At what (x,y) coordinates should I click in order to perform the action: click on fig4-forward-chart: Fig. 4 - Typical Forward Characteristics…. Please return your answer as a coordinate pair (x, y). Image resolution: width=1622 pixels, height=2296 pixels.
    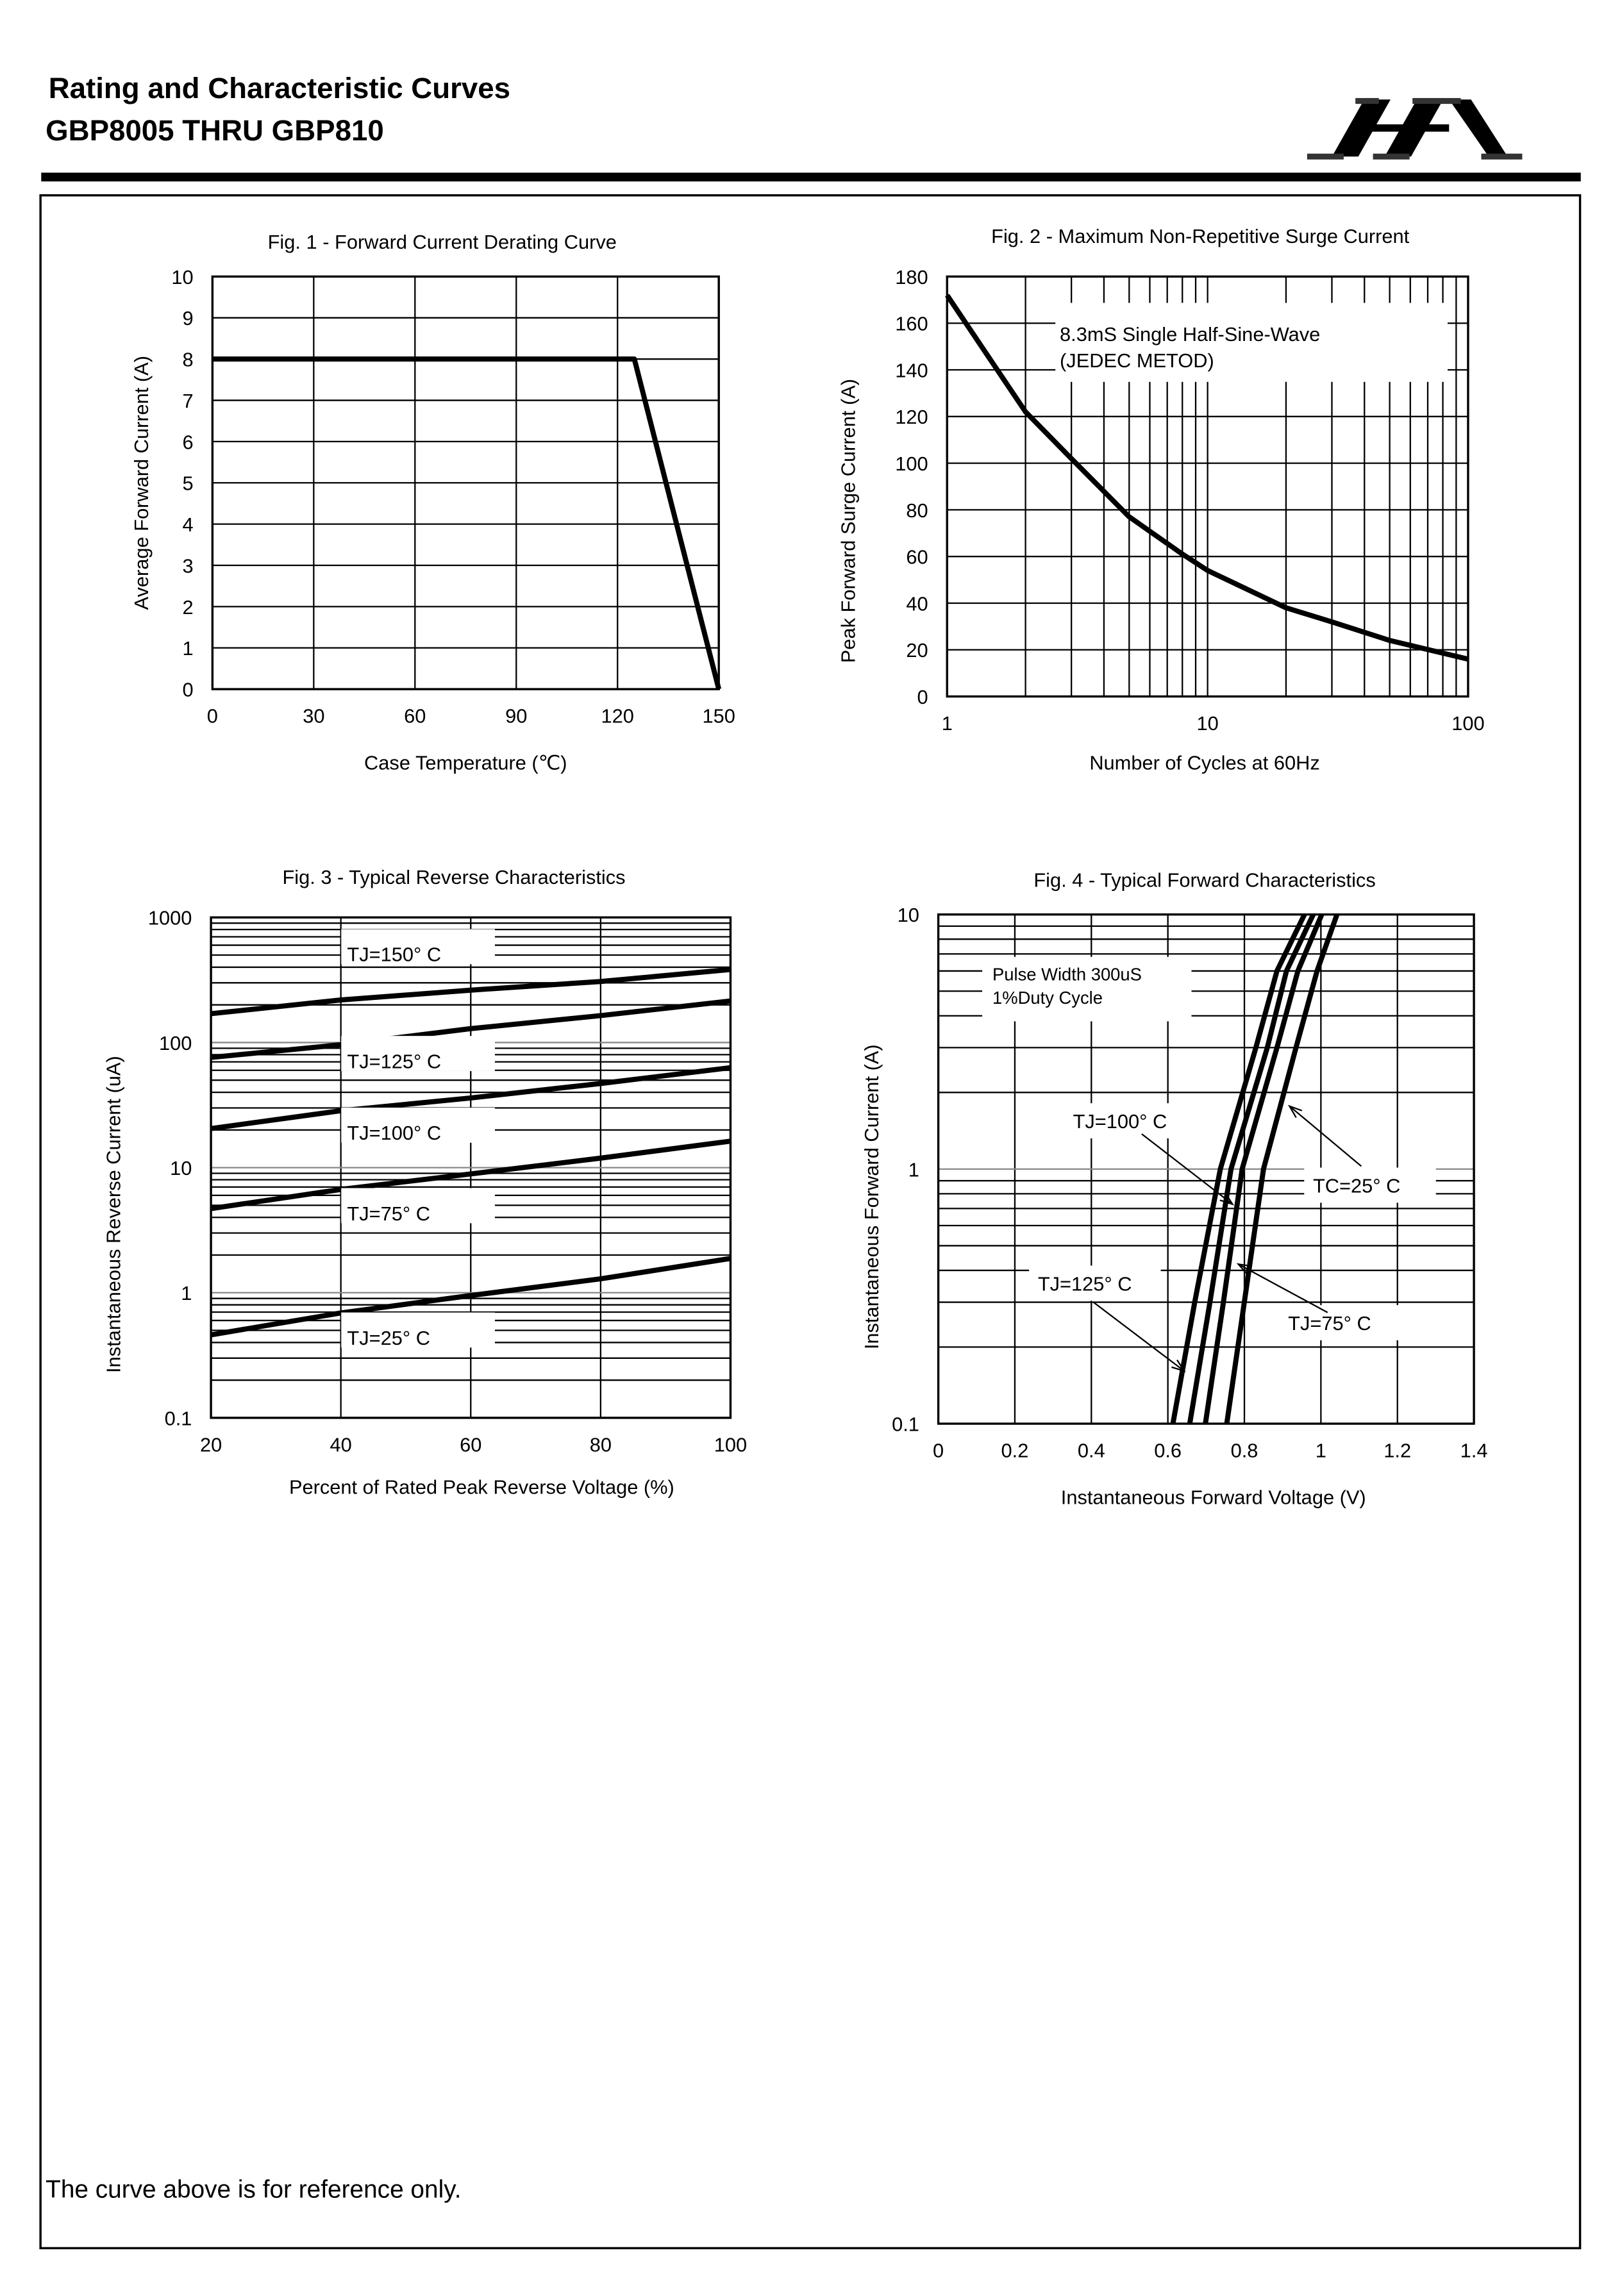
    Looking at the image, I should click on (1173, 1188).